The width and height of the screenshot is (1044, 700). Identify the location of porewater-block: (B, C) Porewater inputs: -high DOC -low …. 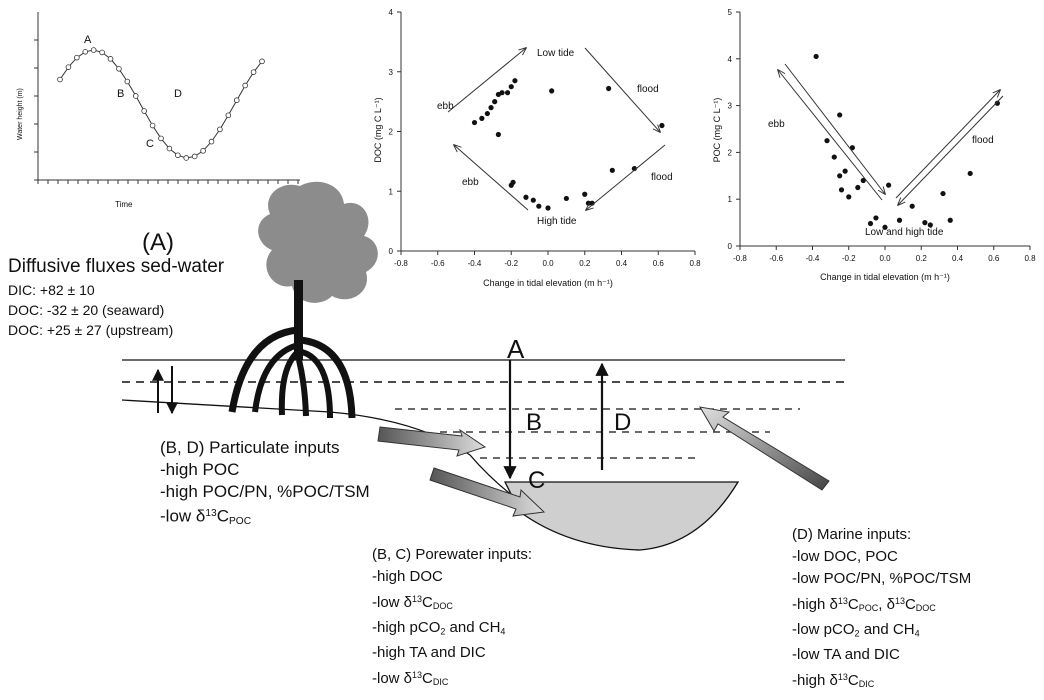
(452, 619).